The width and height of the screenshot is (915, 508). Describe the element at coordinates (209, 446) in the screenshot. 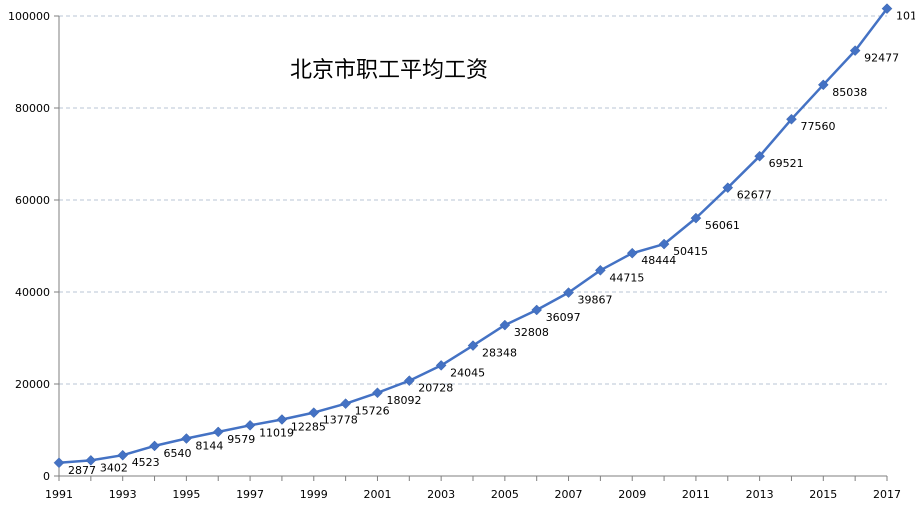

I see `data-label: 8144` at that location.